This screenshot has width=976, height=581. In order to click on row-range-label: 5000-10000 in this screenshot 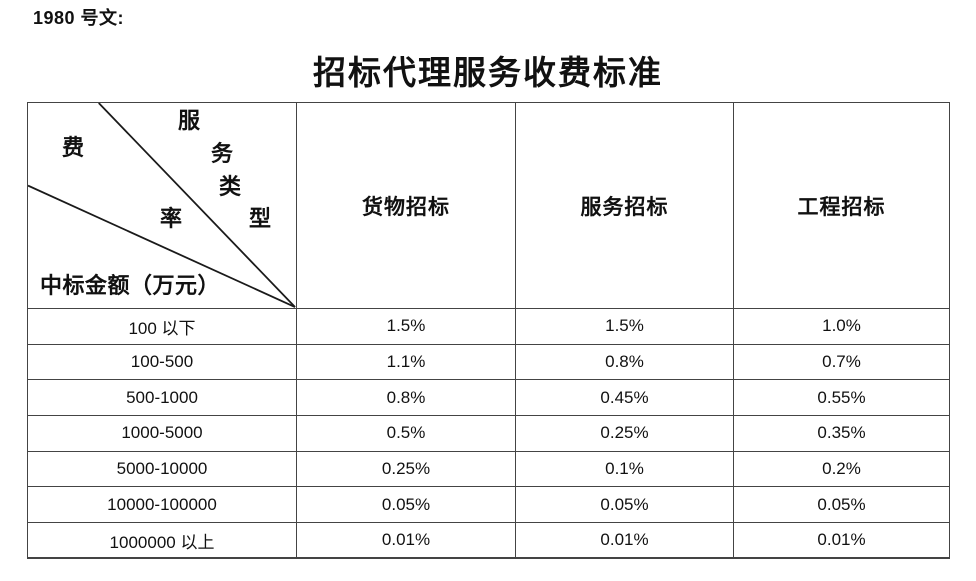, I will do `click(162, 469)`.